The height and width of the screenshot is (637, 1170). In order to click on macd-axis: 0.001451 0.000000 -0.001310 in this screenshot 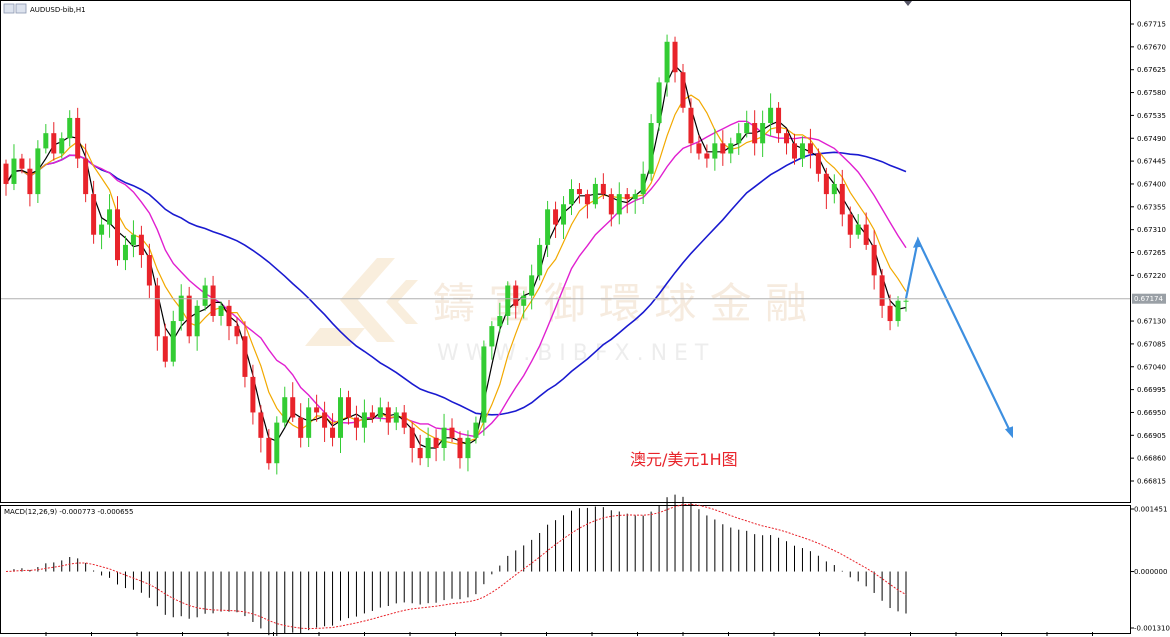, I will do `click(1150, 569)`.